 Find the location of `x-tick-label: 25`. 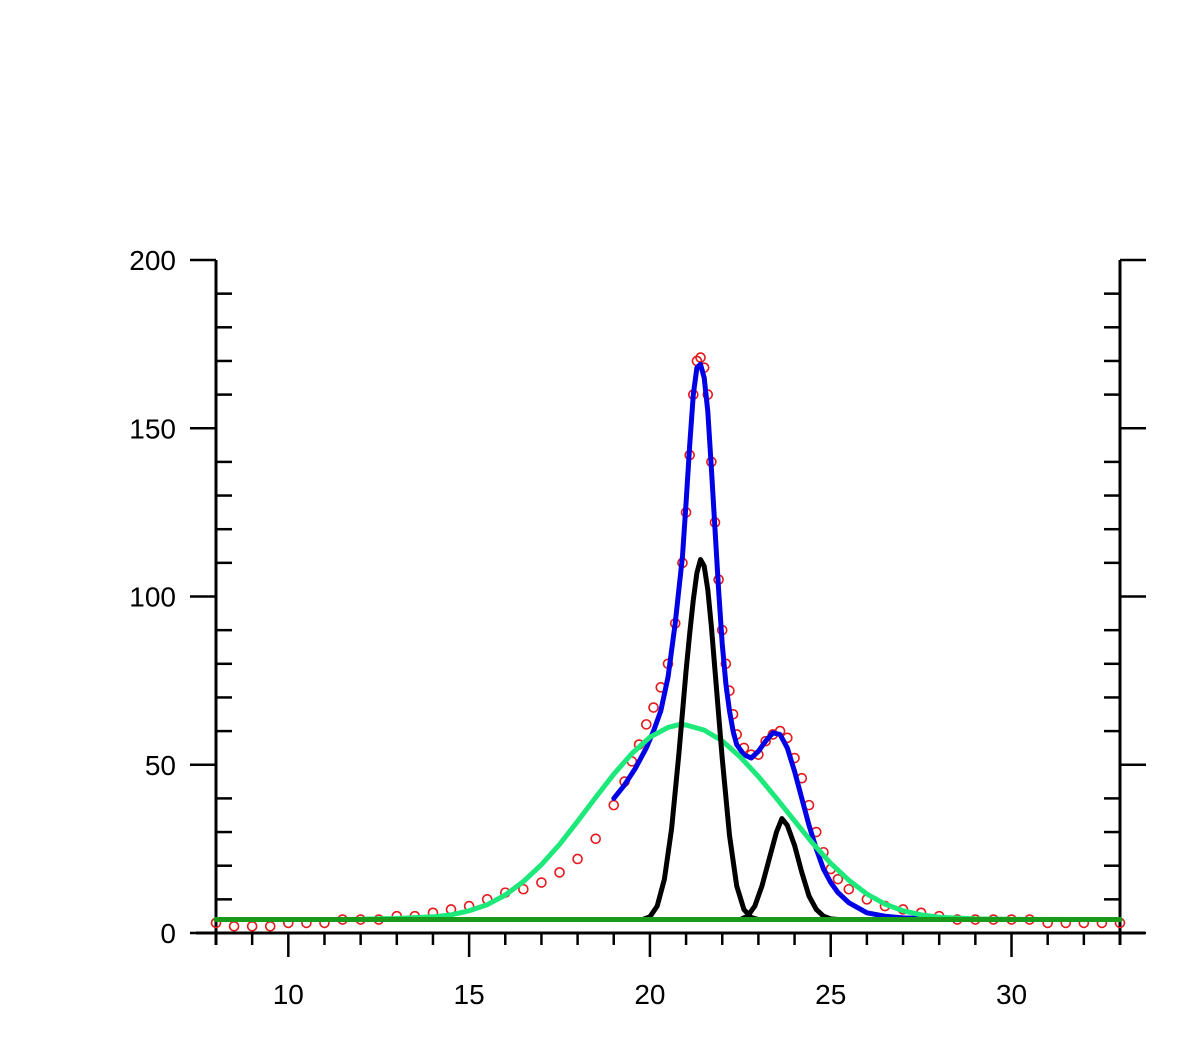

x-tick-label: 25 is located at coordinates (830, 994).